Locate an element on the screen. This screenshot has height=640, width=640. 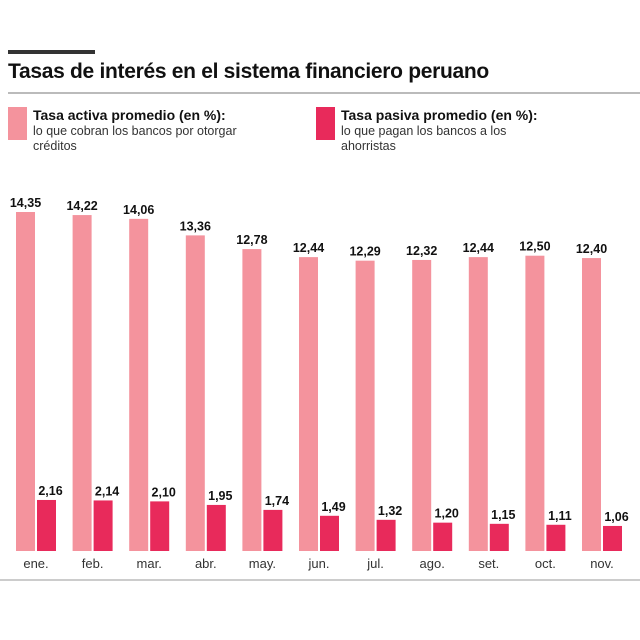
data-label-activa-10: 12,40 is located at coordinates (591, 249).